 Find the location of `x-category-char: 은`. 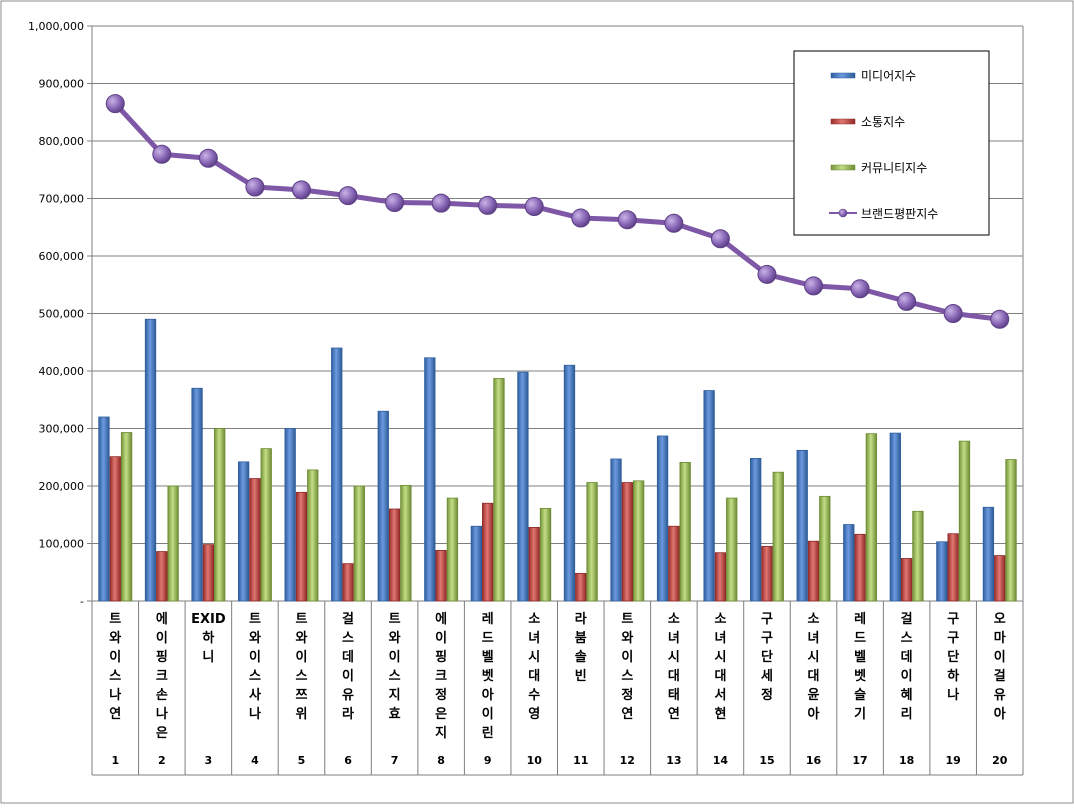

x-category-char: 은 is located at coordinates (162, 733).